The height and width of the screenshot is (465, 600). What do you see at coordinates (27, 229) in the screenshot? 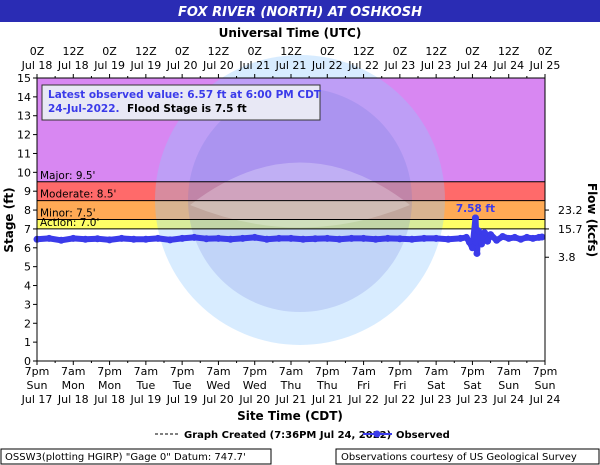
I see `y-tick-label: 7` at bounding box center [27, 229].